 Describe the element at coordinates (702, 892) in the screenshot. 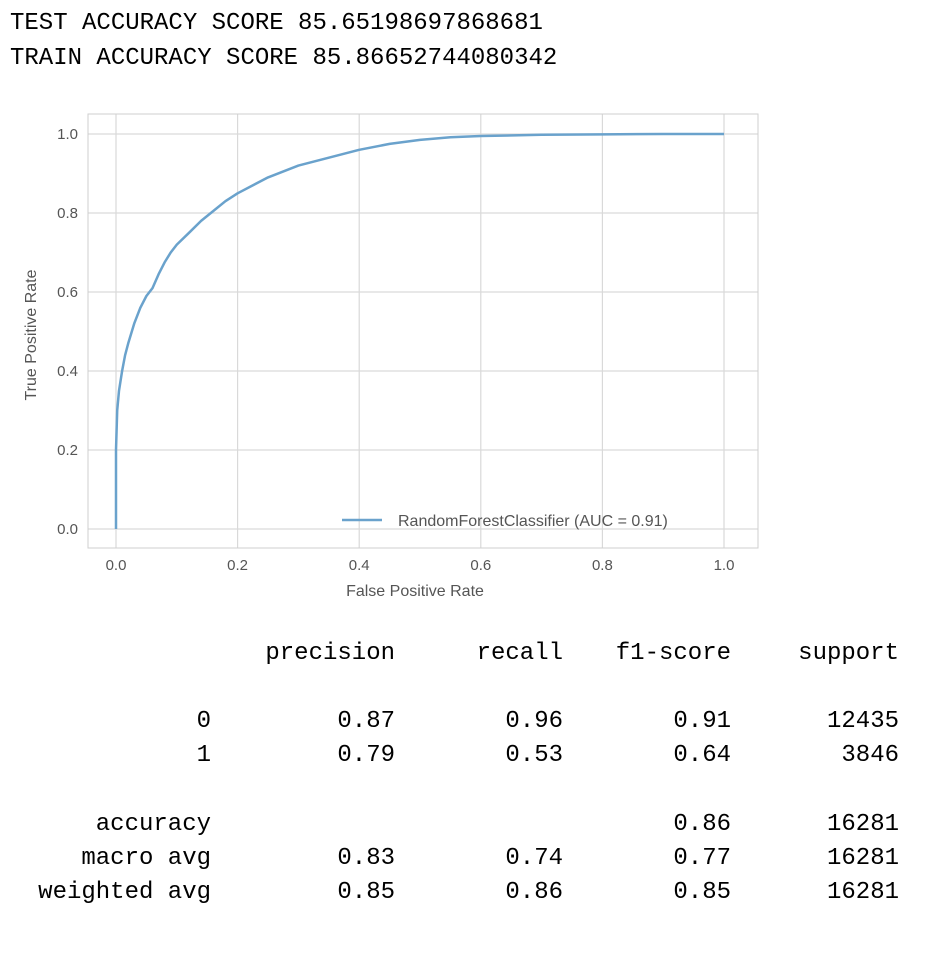

I see `f1-cell: 0.85` at that location.